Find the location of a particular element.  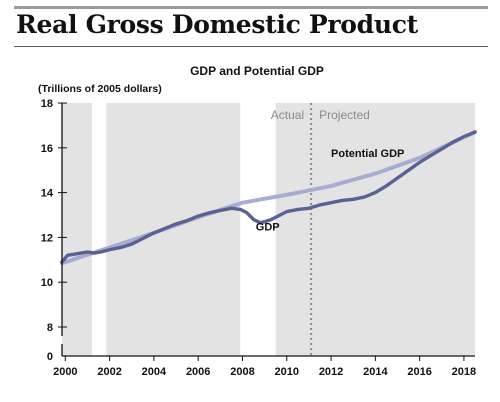

y-tick-label: 10 is located at coordinates (47, 283).